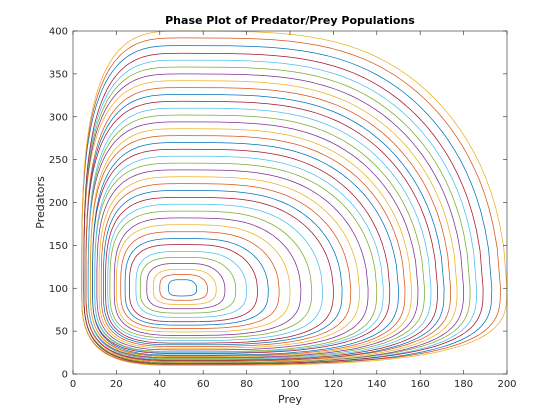 The width and height of the screenshot is (560, 420). Describe the element at coordinates (376, 384) in the screenshot. I see `x-tick-label: 140` at that location.